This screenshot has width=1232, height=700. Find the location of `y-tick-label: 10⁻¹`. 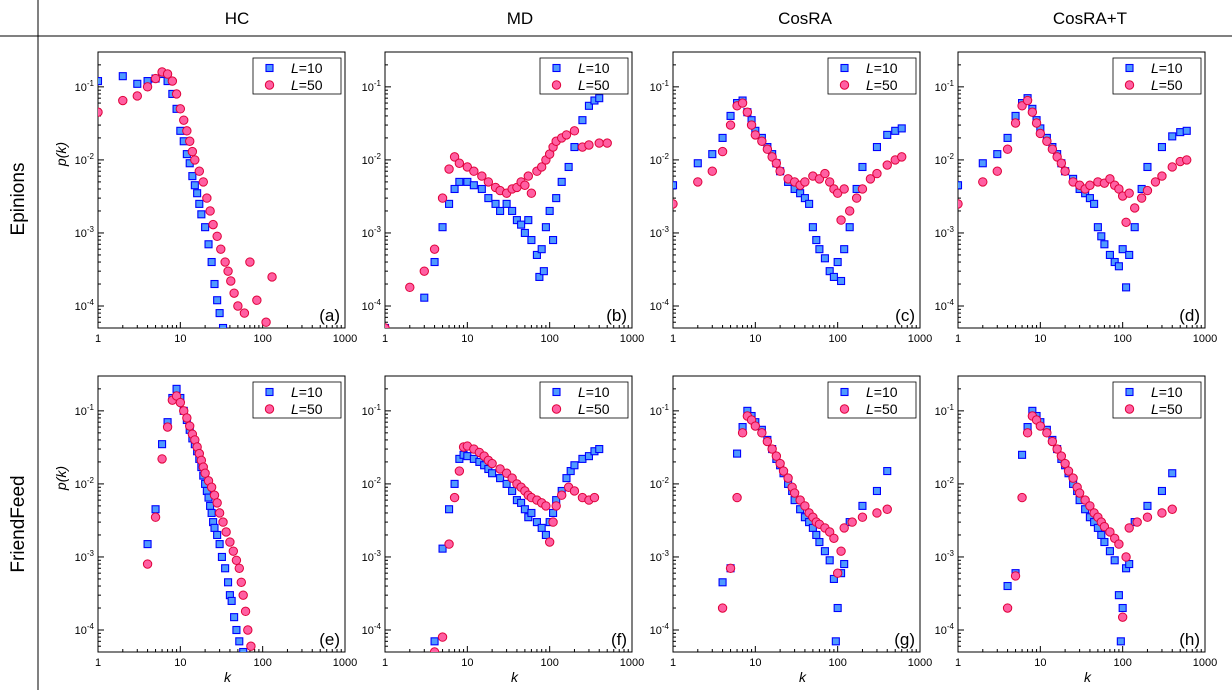

y-tick-label: 10⁻¹ is located at coordinates (85, 410).